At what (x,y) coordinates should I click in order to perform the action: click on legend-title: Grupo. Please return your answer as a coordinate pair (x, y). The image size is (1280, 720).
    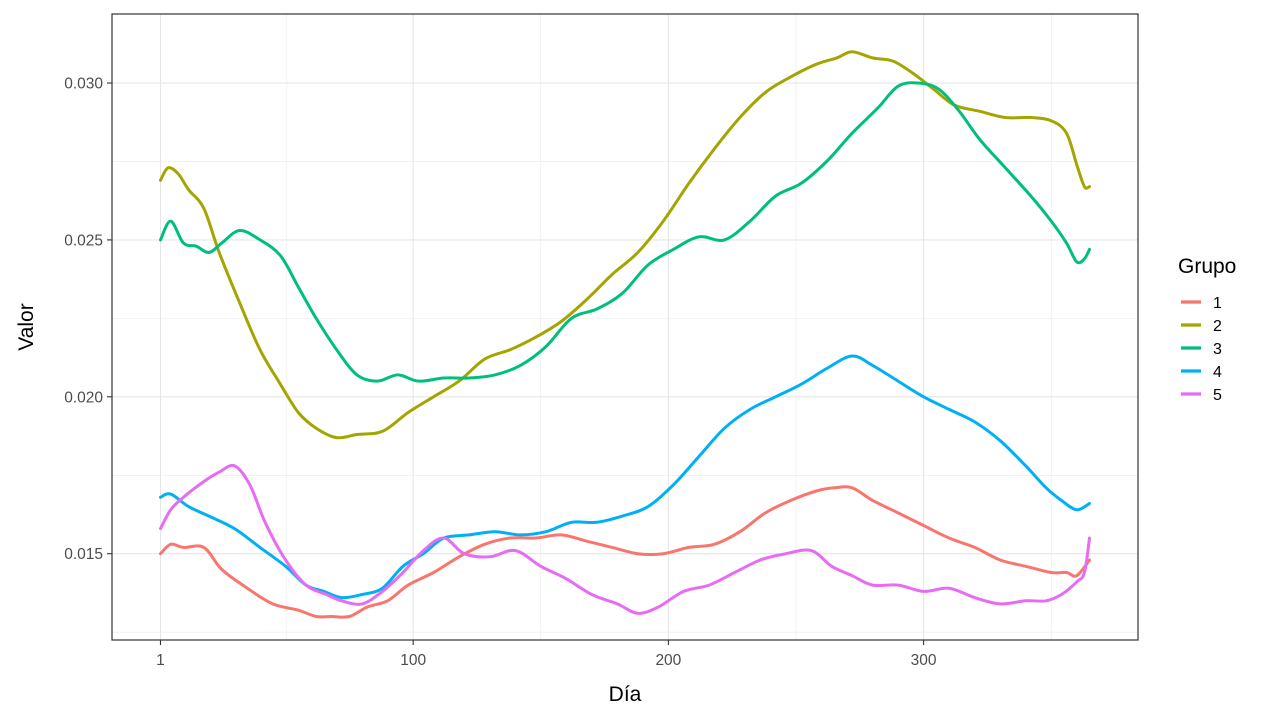
    Looking at the image, I should click on (1207, 266).